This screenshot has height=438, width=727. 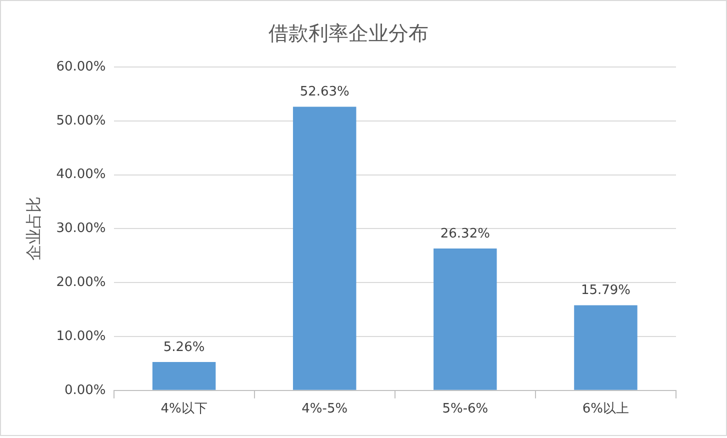 What do you see at coordinates (184, 409) in the screenshot?
I see `x-tick-label: 4%以下` at bounding box center [184, 409].